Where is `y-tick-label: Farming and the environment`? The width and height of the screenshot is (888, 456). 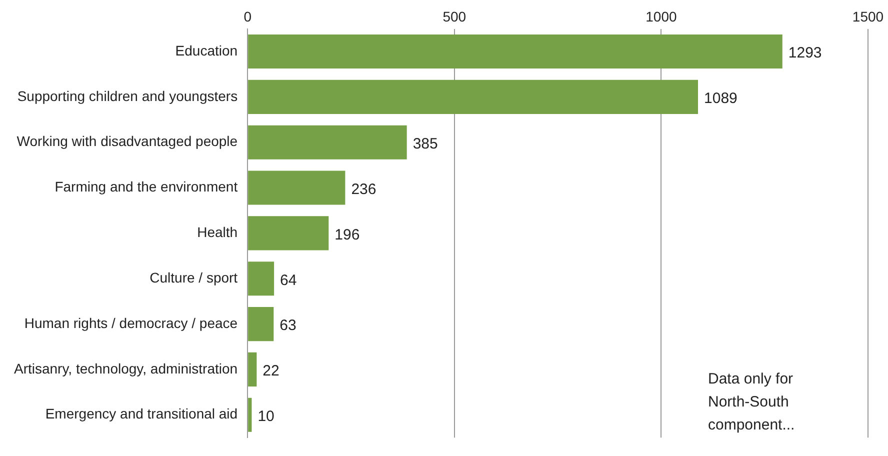 y-tick-label: Farming and the environment is located at coordinates (146, 186).